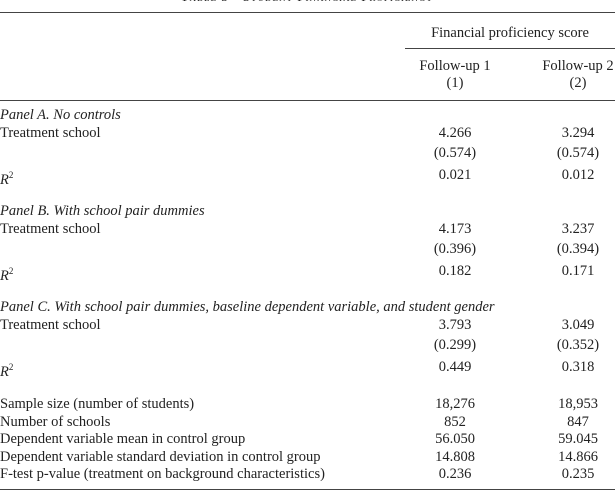 Image resolution: width=615 pixels, height=493 pixels. What do you see at coordinates (455, 345) in the screenshot?
I see `standard-error: (0.299)` at bounding box center [455, 345].